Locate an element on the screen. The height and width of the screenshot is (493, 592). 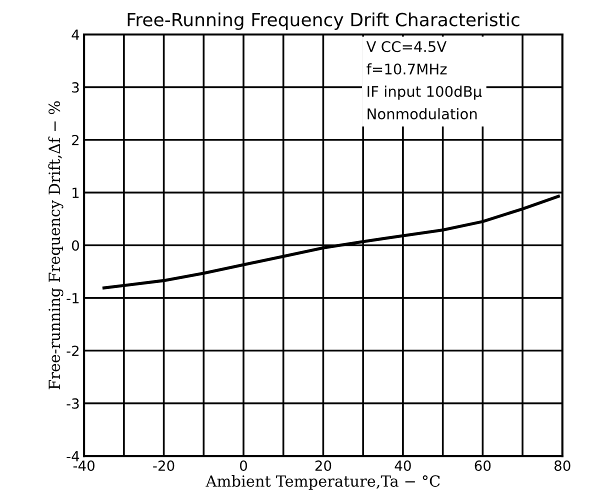
y-tick-label: 0 is located at coordinates (75, 245).